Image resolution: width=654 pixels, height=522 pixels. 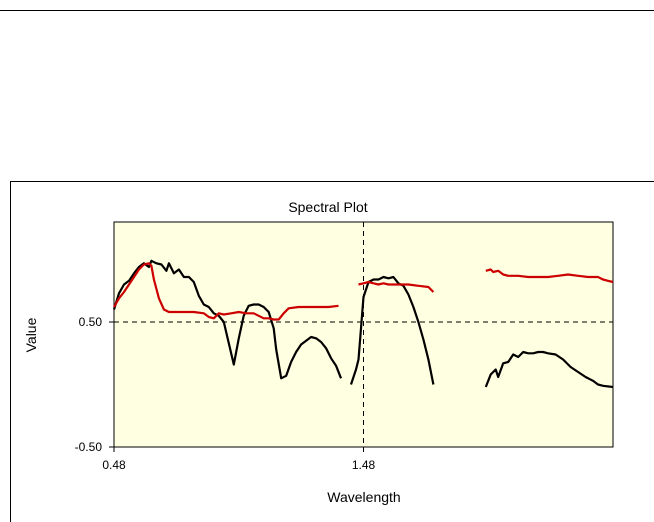 What do you see at coordinates (91, 322) in the screenshot?
I see `y-tick-label-1: 0.50` at bounding box center [91, 322].